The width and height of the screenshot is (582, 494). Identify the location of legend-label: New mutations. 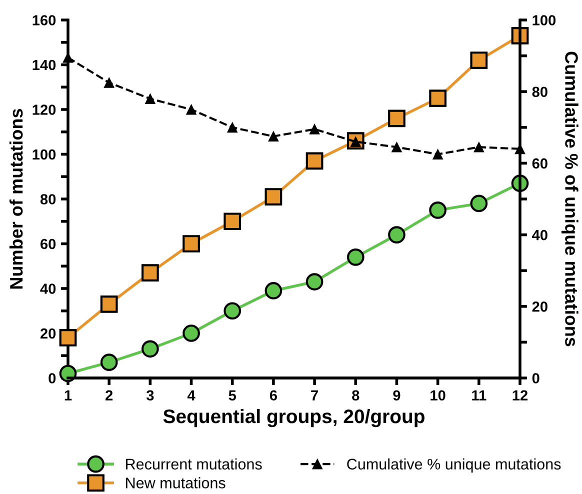
(176, 482).